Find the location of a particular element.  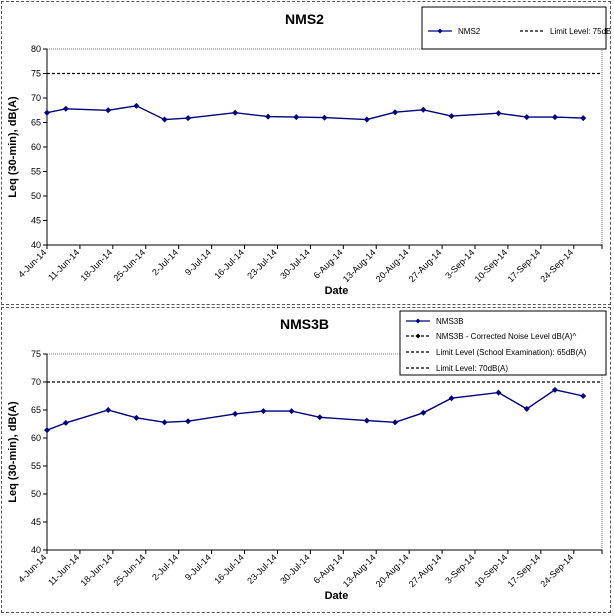

nms2-x-tick-label: 4-Jun-14 is located at coordinates (32, 263).